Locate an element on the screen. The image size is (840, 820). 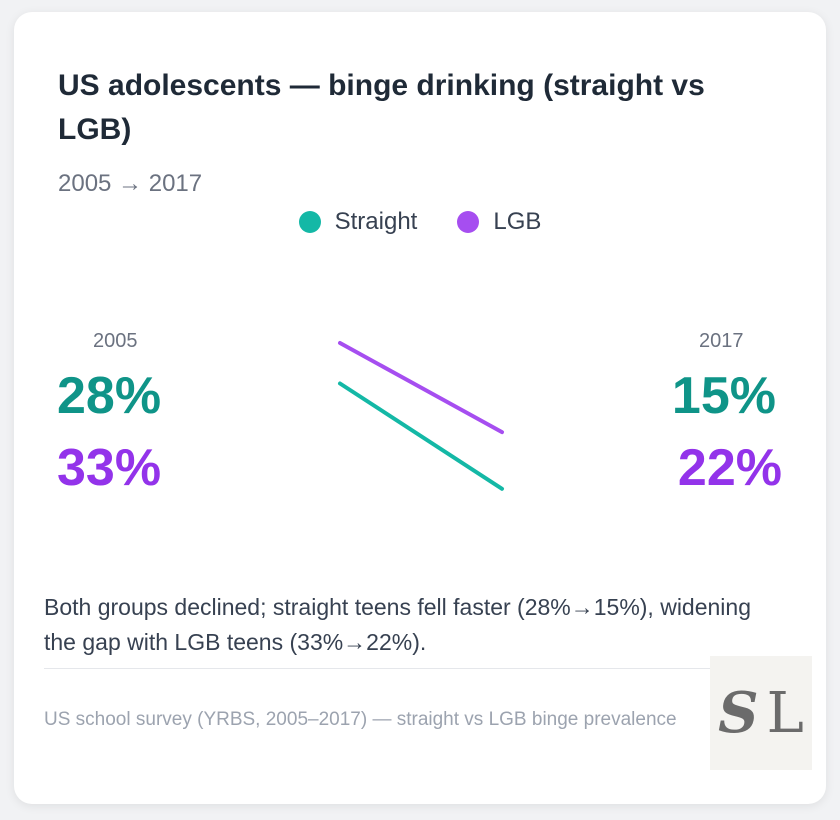
divider is located at coordinates (420, 668).